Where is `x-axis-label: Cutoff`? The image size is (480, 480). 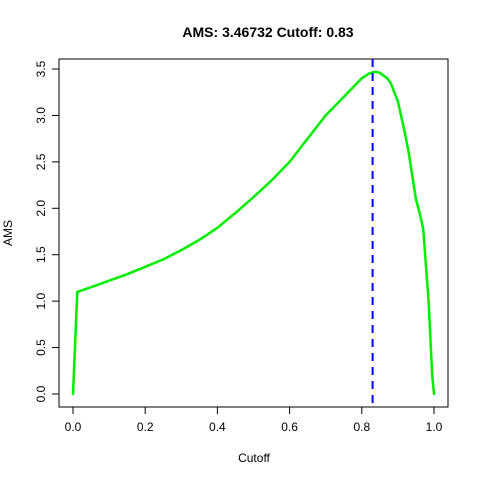 x-axis-label: Cutoff is located at coordinates (254, 458).